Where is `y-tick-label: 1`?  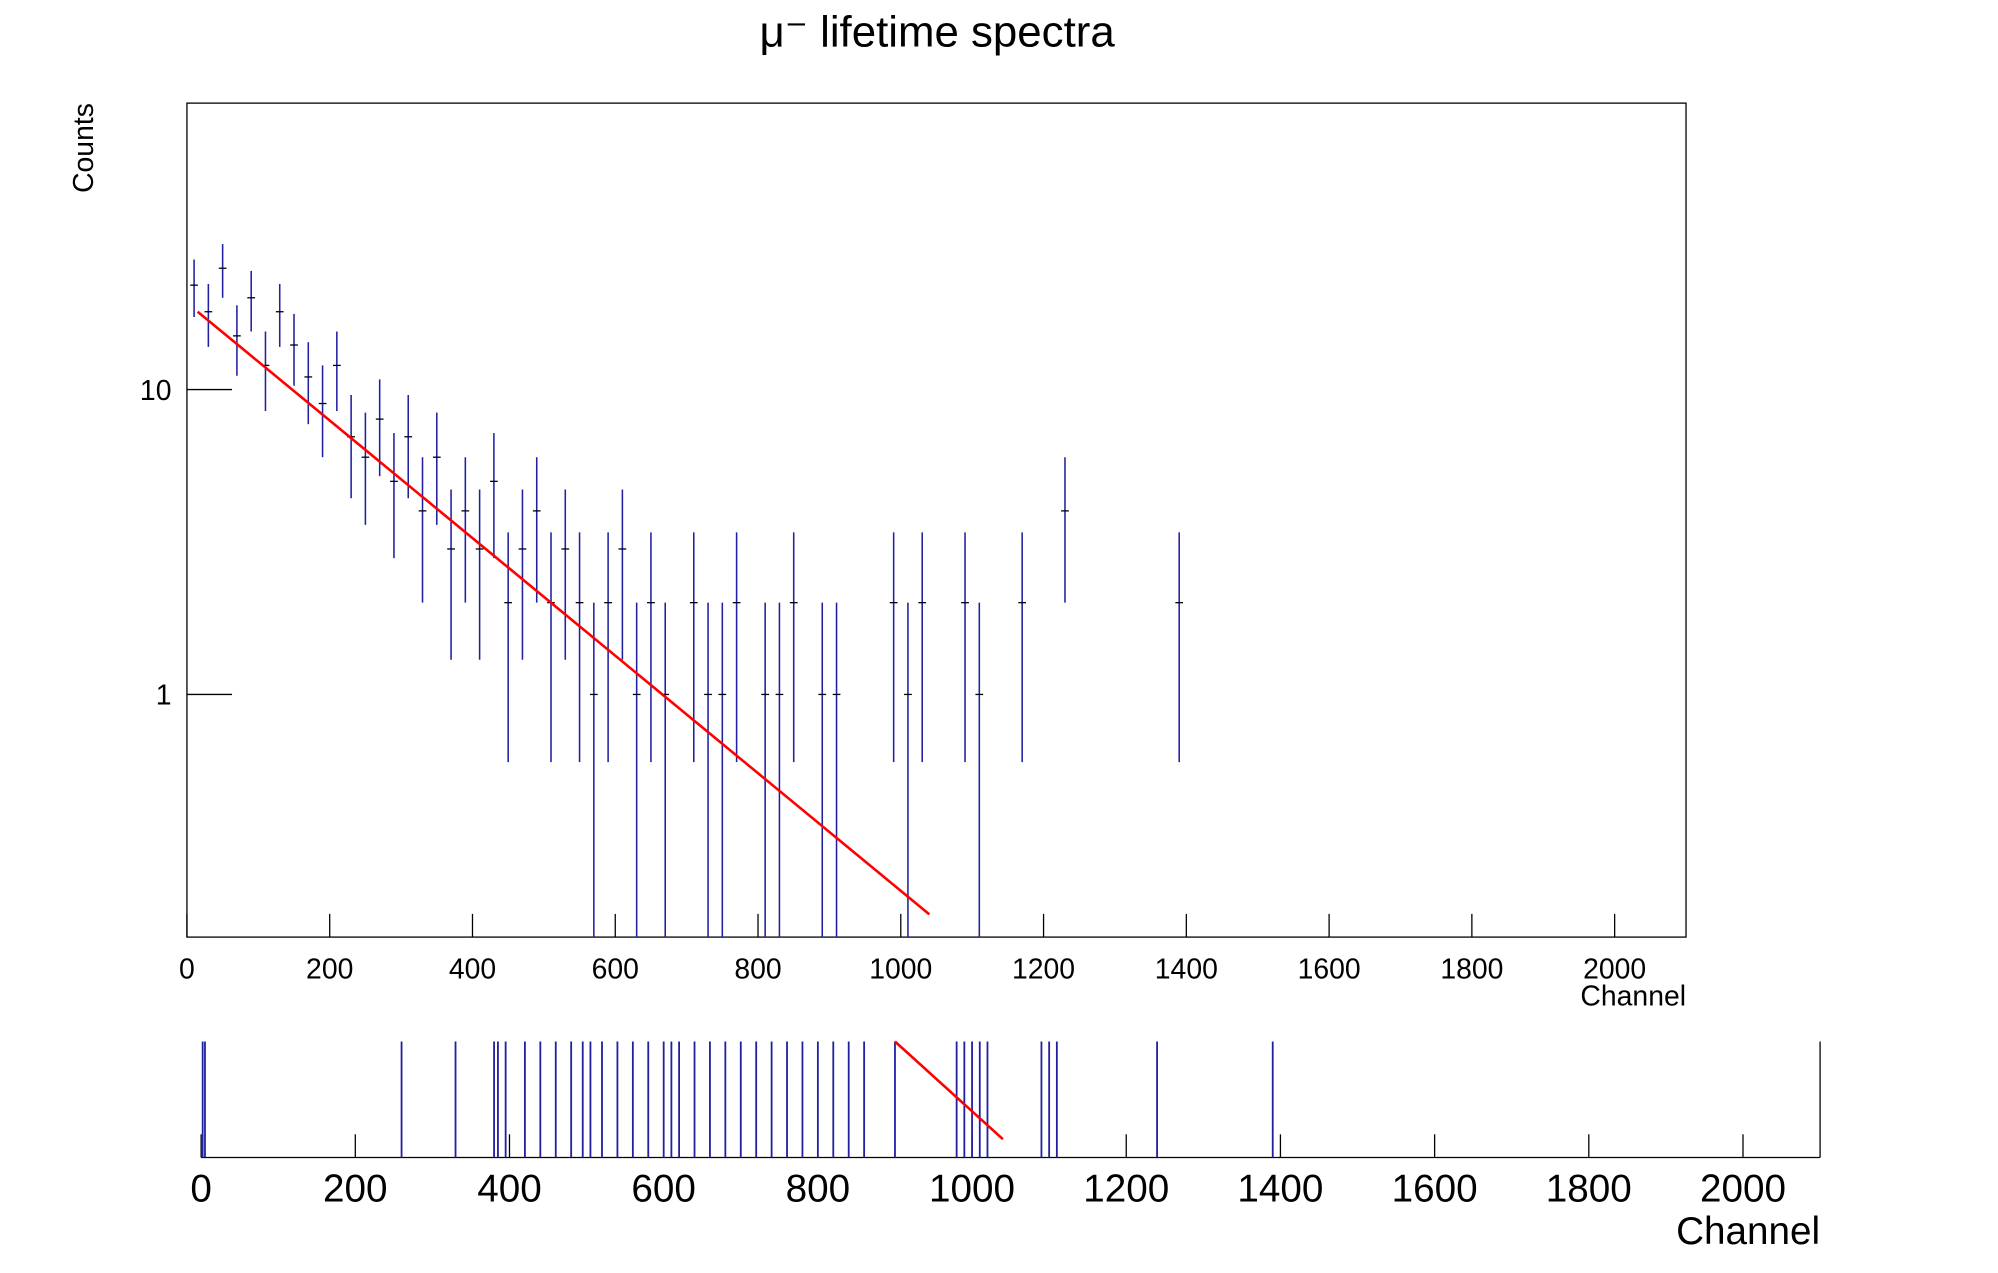 y-tick-label: 1 is located at coordinates (164, 696).